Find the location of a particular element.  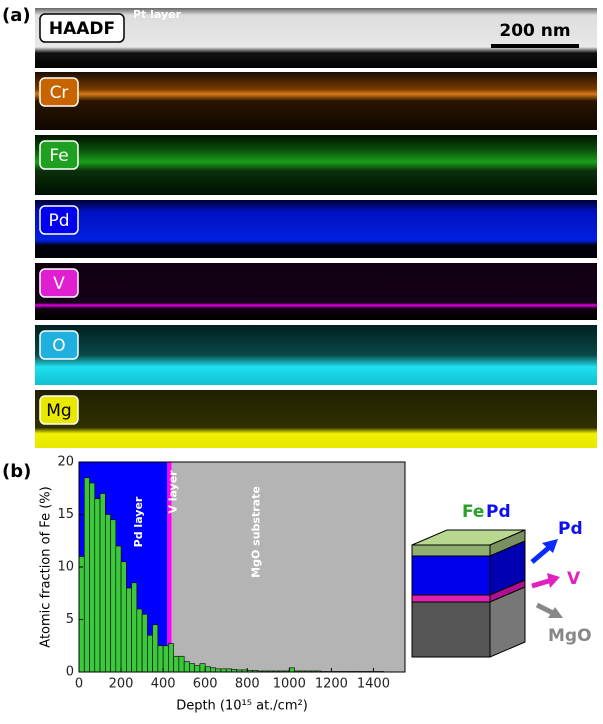

y-tick-label: 5 is located at coordinates (70, 619).